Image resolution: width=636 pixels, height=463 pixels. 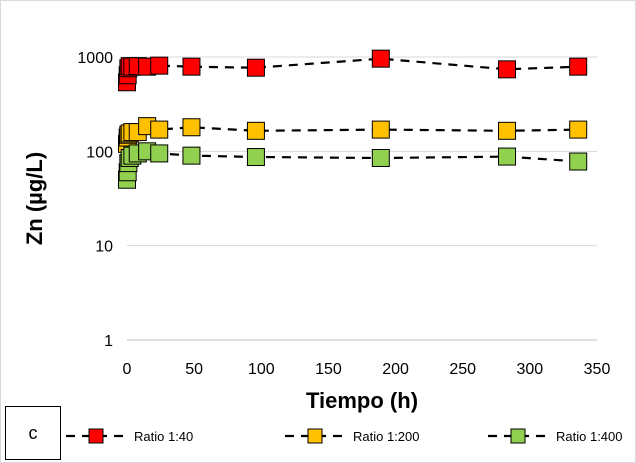 I want to click on legend-item: Ratio 1:40, so click(x=129, y=436).